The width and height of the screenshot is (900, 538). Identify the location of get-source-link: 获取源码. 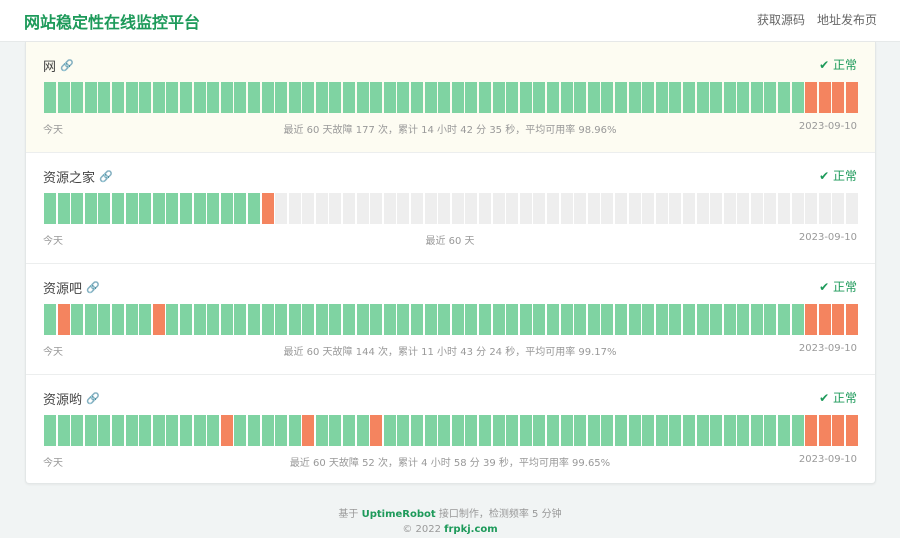
(780, 20).